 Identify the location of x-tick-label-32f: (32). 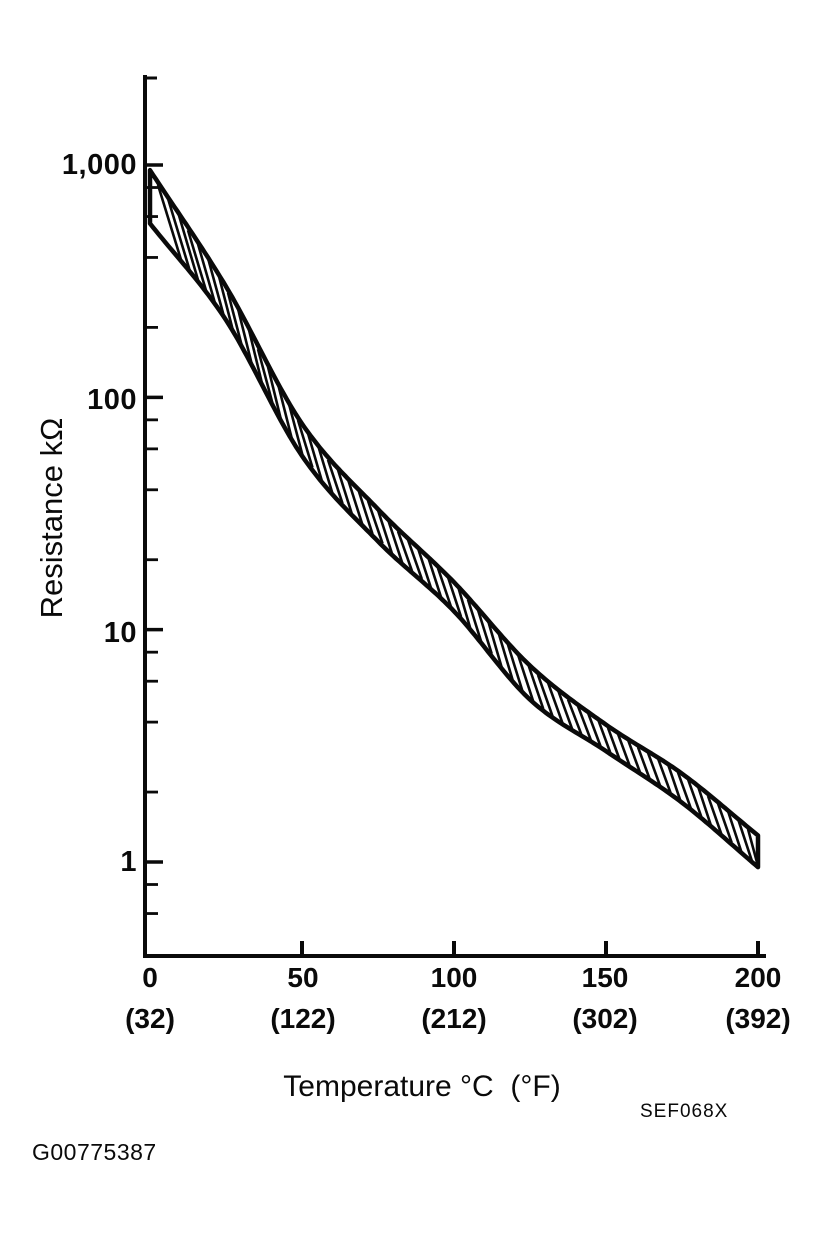
(150, 1018).